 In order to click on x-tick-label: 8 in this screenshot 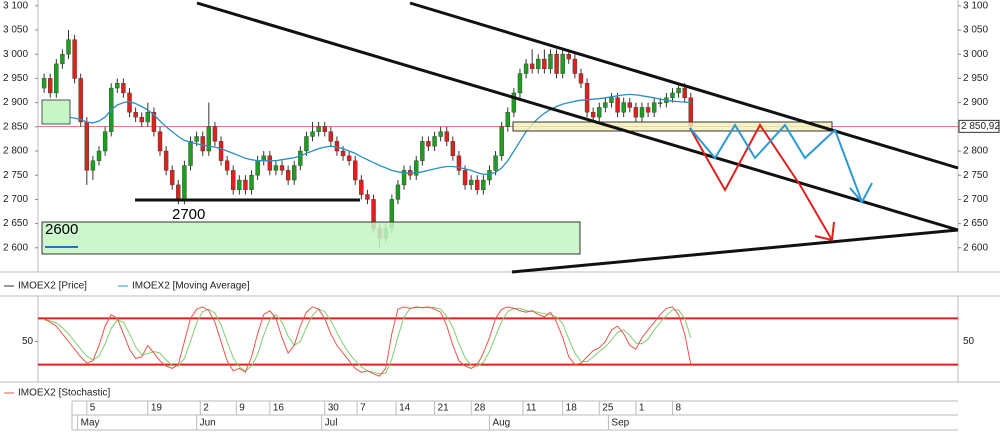, I will do `click(678, 408)`.